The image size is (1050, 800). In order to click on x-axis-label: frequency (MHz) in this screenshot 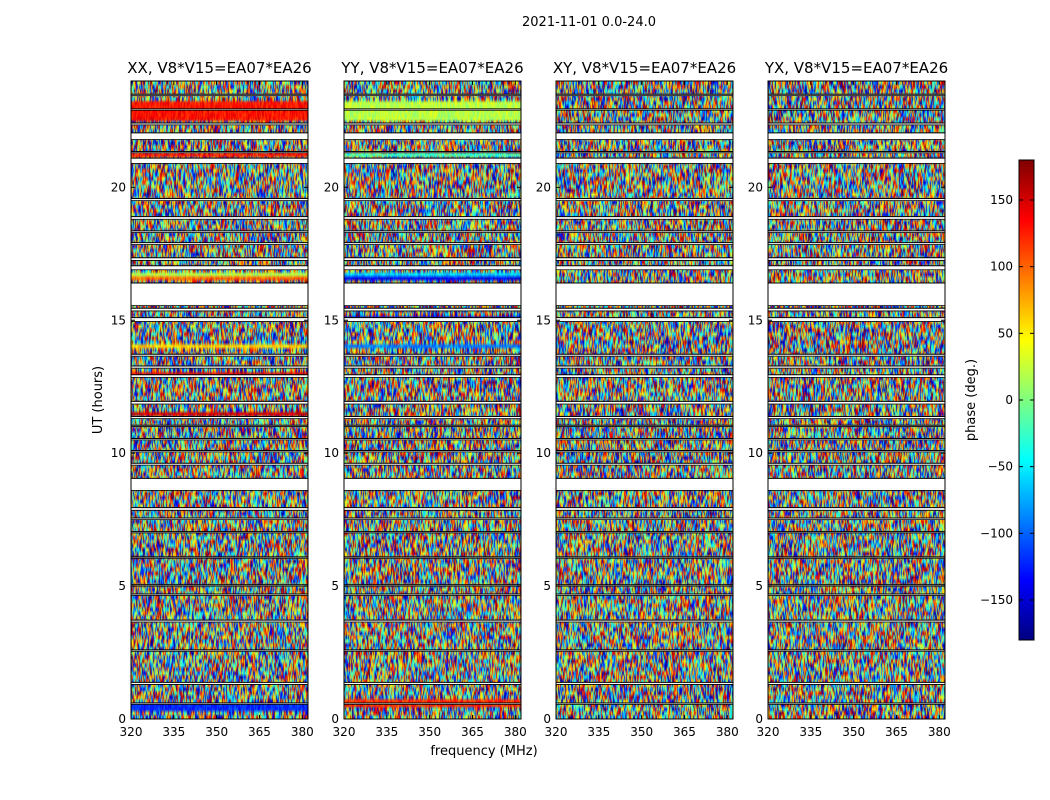, I will do `click(483, 751)`.